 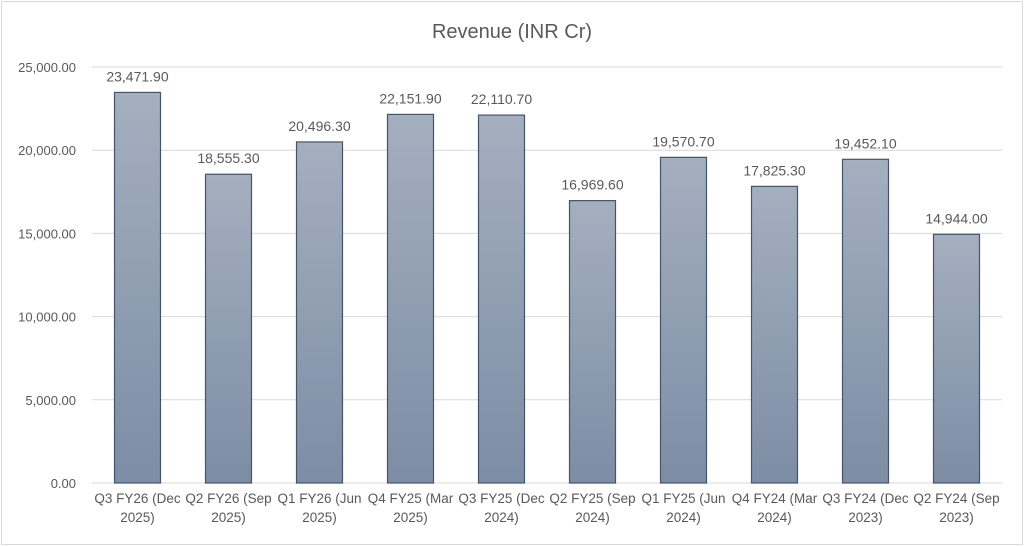 I want to click on y-tick-label: 25,000.00, so click(x=47, y=67).